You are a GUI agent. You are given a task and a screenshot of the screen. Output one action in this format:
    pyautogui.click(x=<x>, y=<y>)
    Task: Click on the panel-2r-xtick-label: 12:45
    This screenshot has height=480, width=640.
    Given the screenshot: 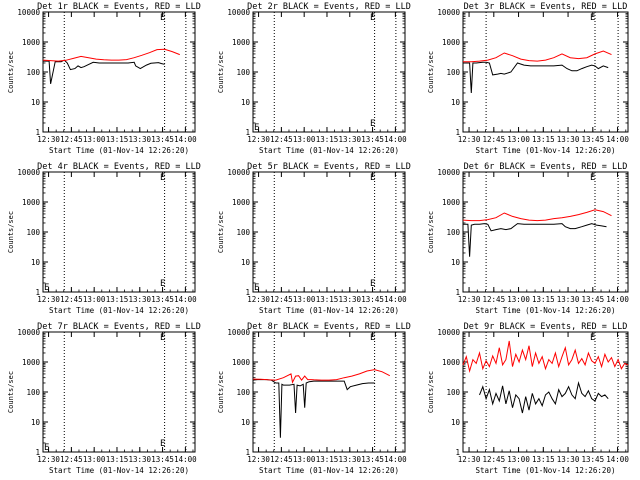 What is the action you would take?
    pyautogui.click(x=281, y=139)
    